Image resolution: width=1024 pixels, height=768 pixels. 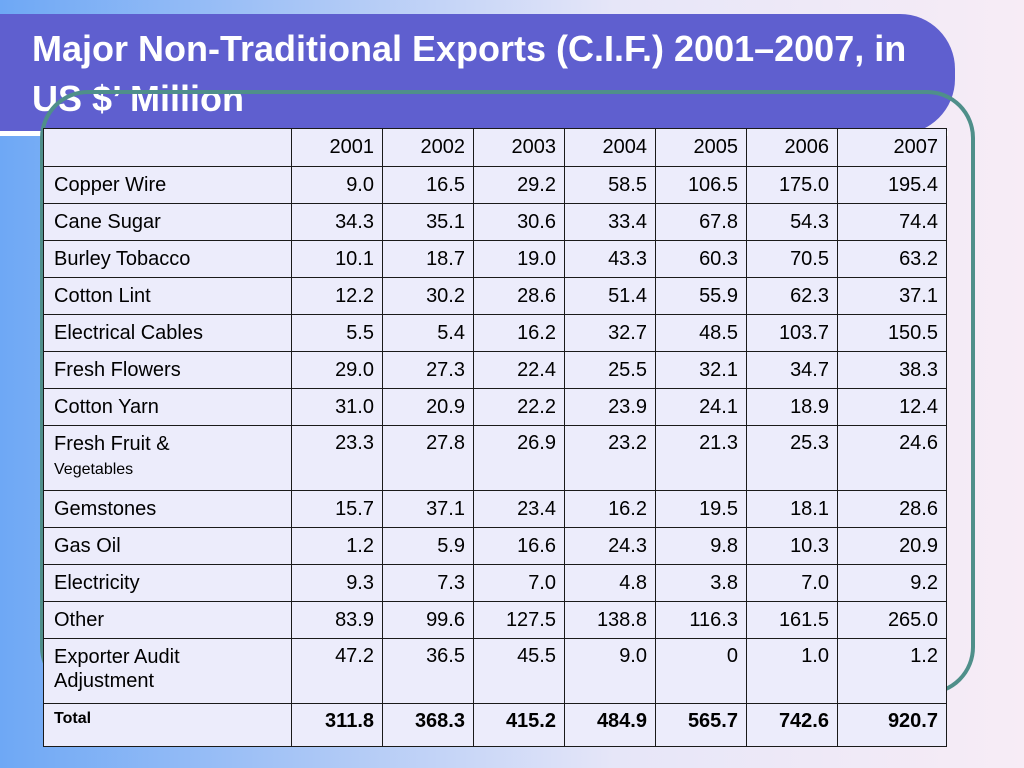 What do you see at coordinates (519, 185) in the screenshot?
I see `table-cell: 29.2` at bounding box center [519, 185].